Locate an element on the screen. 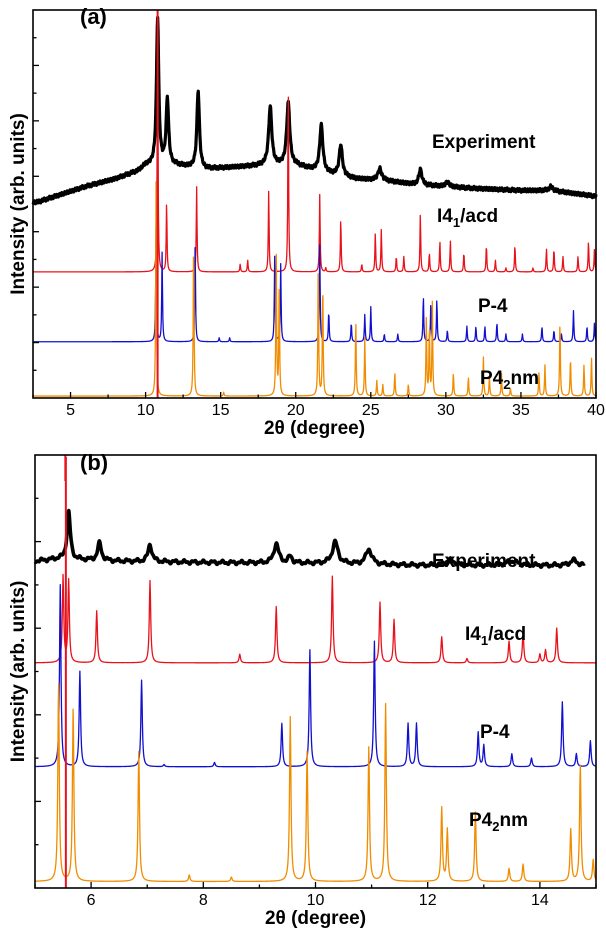 The image size is (606, 940). x-tick-label: 8 is located at coordinates (203, 900).